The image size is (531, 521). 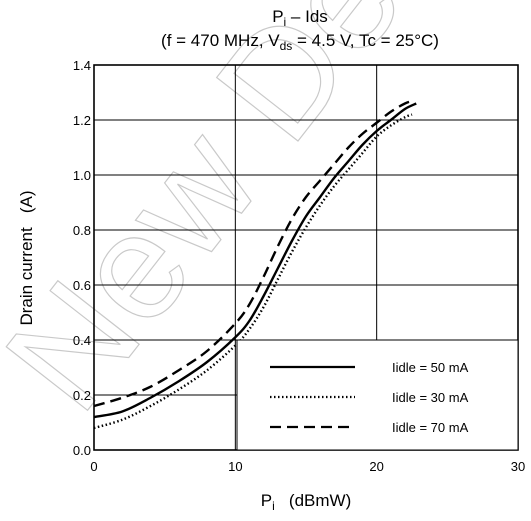 I want to click on legend-box, so click(x=377, y=395).